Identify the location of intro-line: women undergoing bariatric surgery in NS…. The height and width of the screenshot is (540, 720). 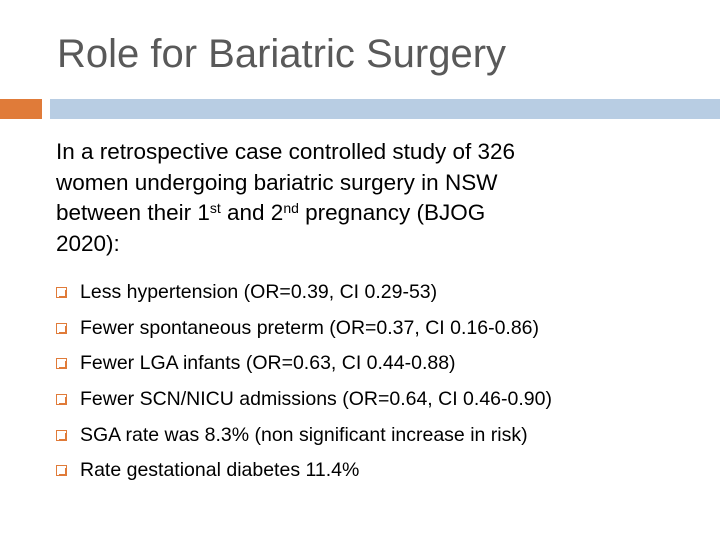
(277, 182).